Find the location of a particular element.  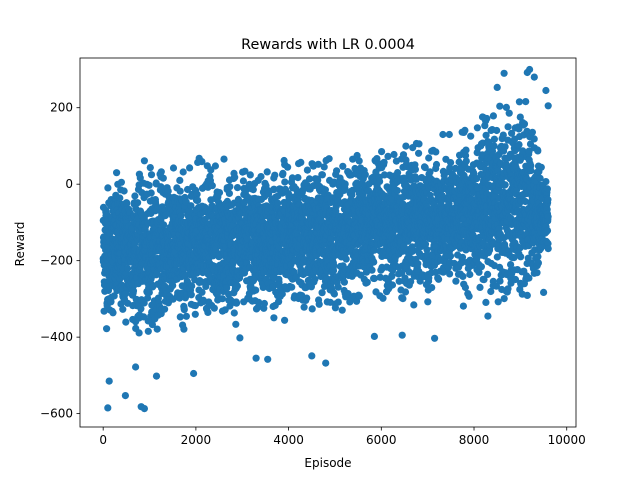

x-tick-label: 8000 is located at coordinates (474, 440).